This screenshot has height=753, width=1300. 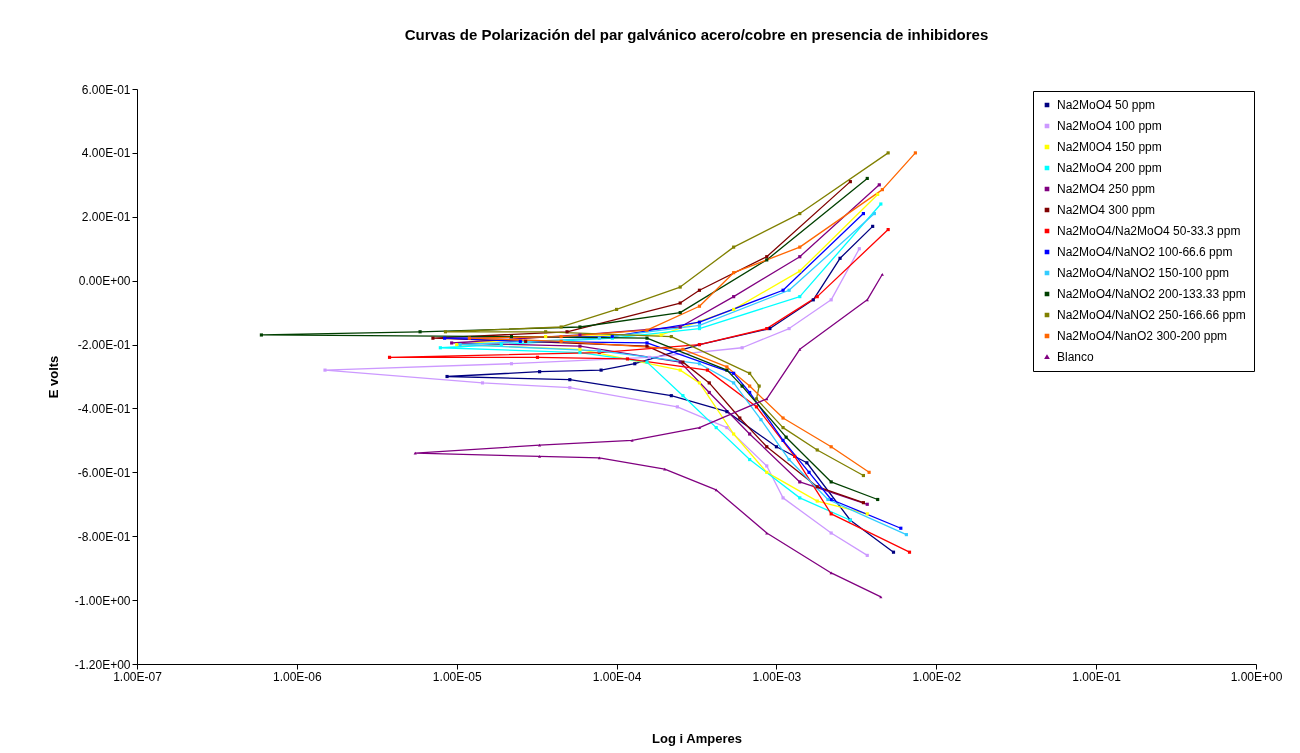 What do you see at coordinates (1145, 252) in the screenshot?
I see `legend-label: Na2MoO4/NaNO2 100-66.6 ppm` at bounding box center [1145, 252].